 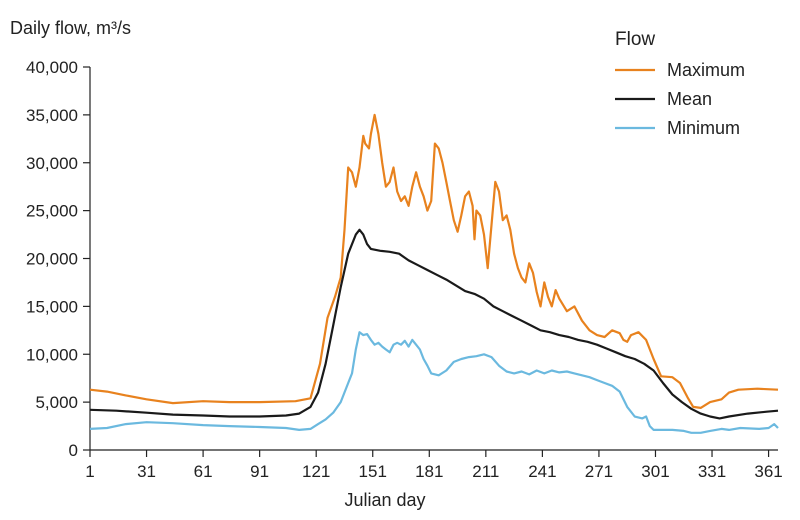 I want to click on y-tick-label: 15,000, so click(x=52, y=306).